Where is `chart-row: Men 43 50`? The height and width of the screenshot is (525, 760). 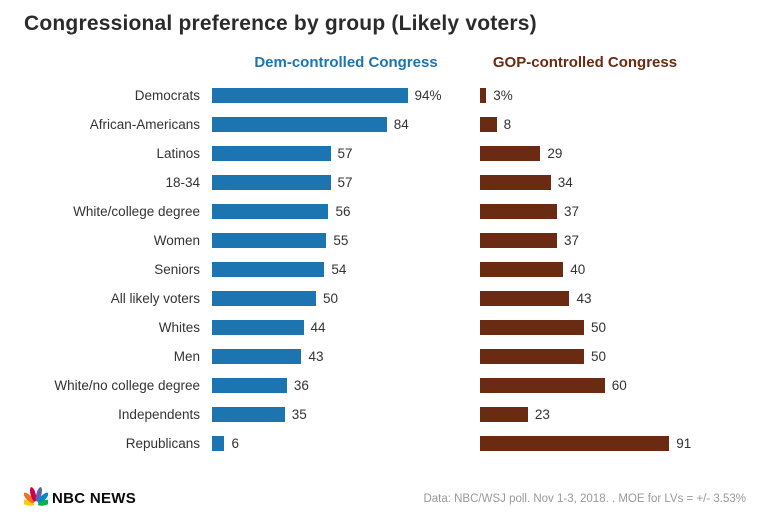 chart-row: Men 43 50 is located at coordinates (380, 356).